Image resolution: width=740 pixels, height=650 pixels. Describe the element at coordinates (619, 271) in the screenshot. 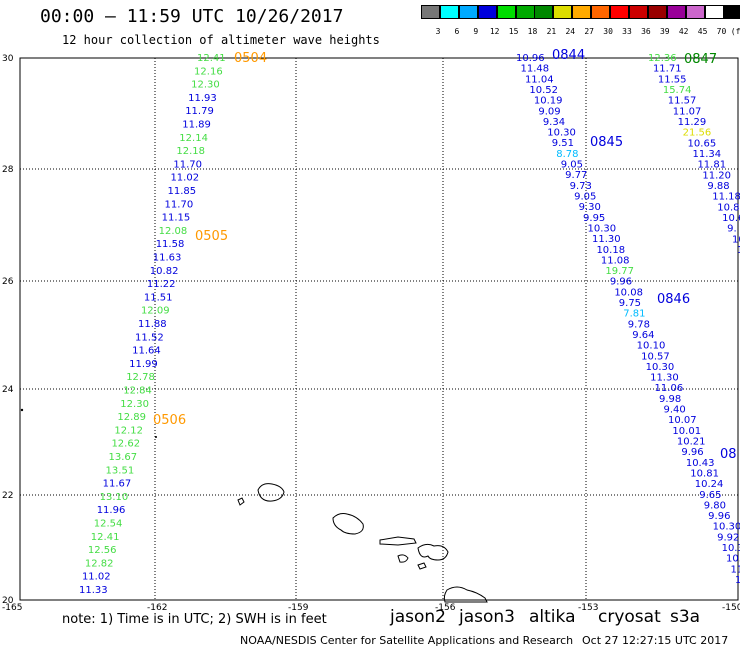

I see `wave-height-value: 19.77` at that location.